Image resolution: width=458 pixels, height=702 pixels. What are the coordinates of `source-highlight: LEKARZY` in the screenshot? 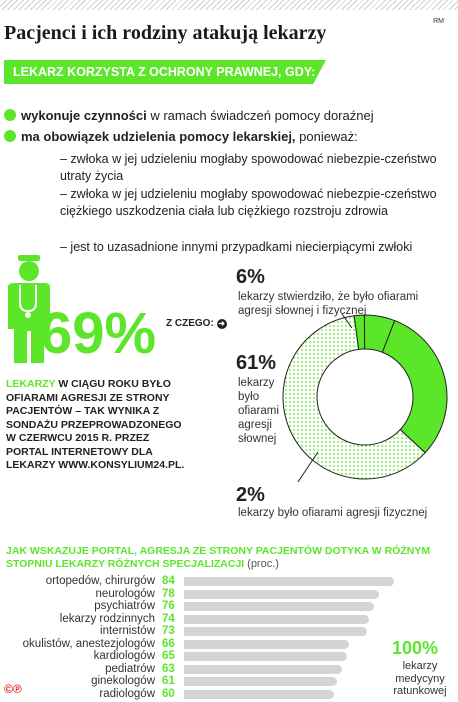 It's located at (31, 384).